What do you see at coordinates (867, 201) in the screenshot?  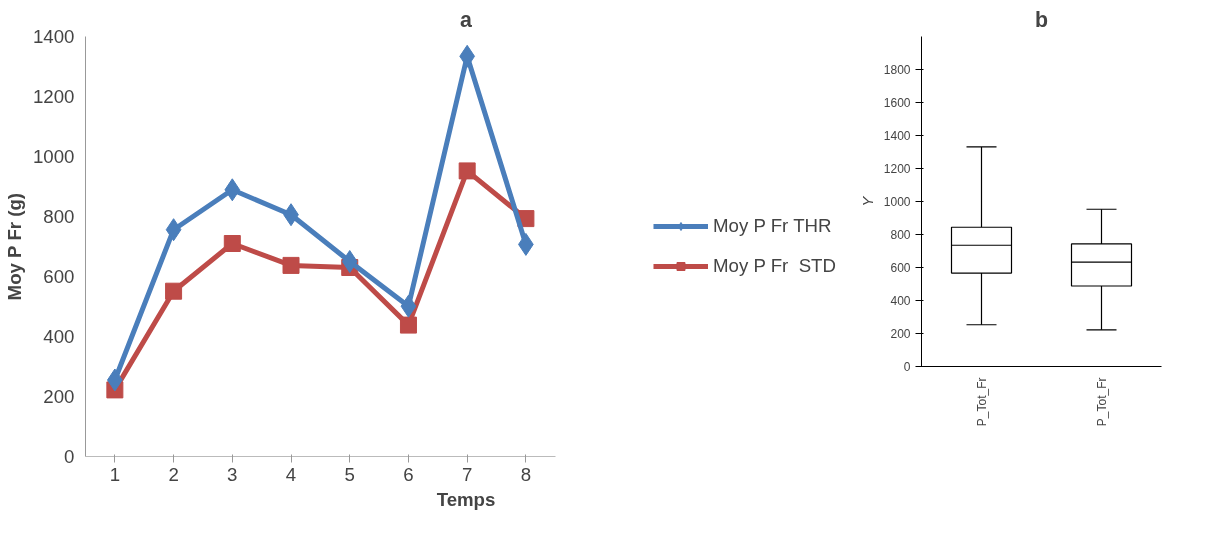 I see `y-axis-title: Y` at bounding box center [867, 201].